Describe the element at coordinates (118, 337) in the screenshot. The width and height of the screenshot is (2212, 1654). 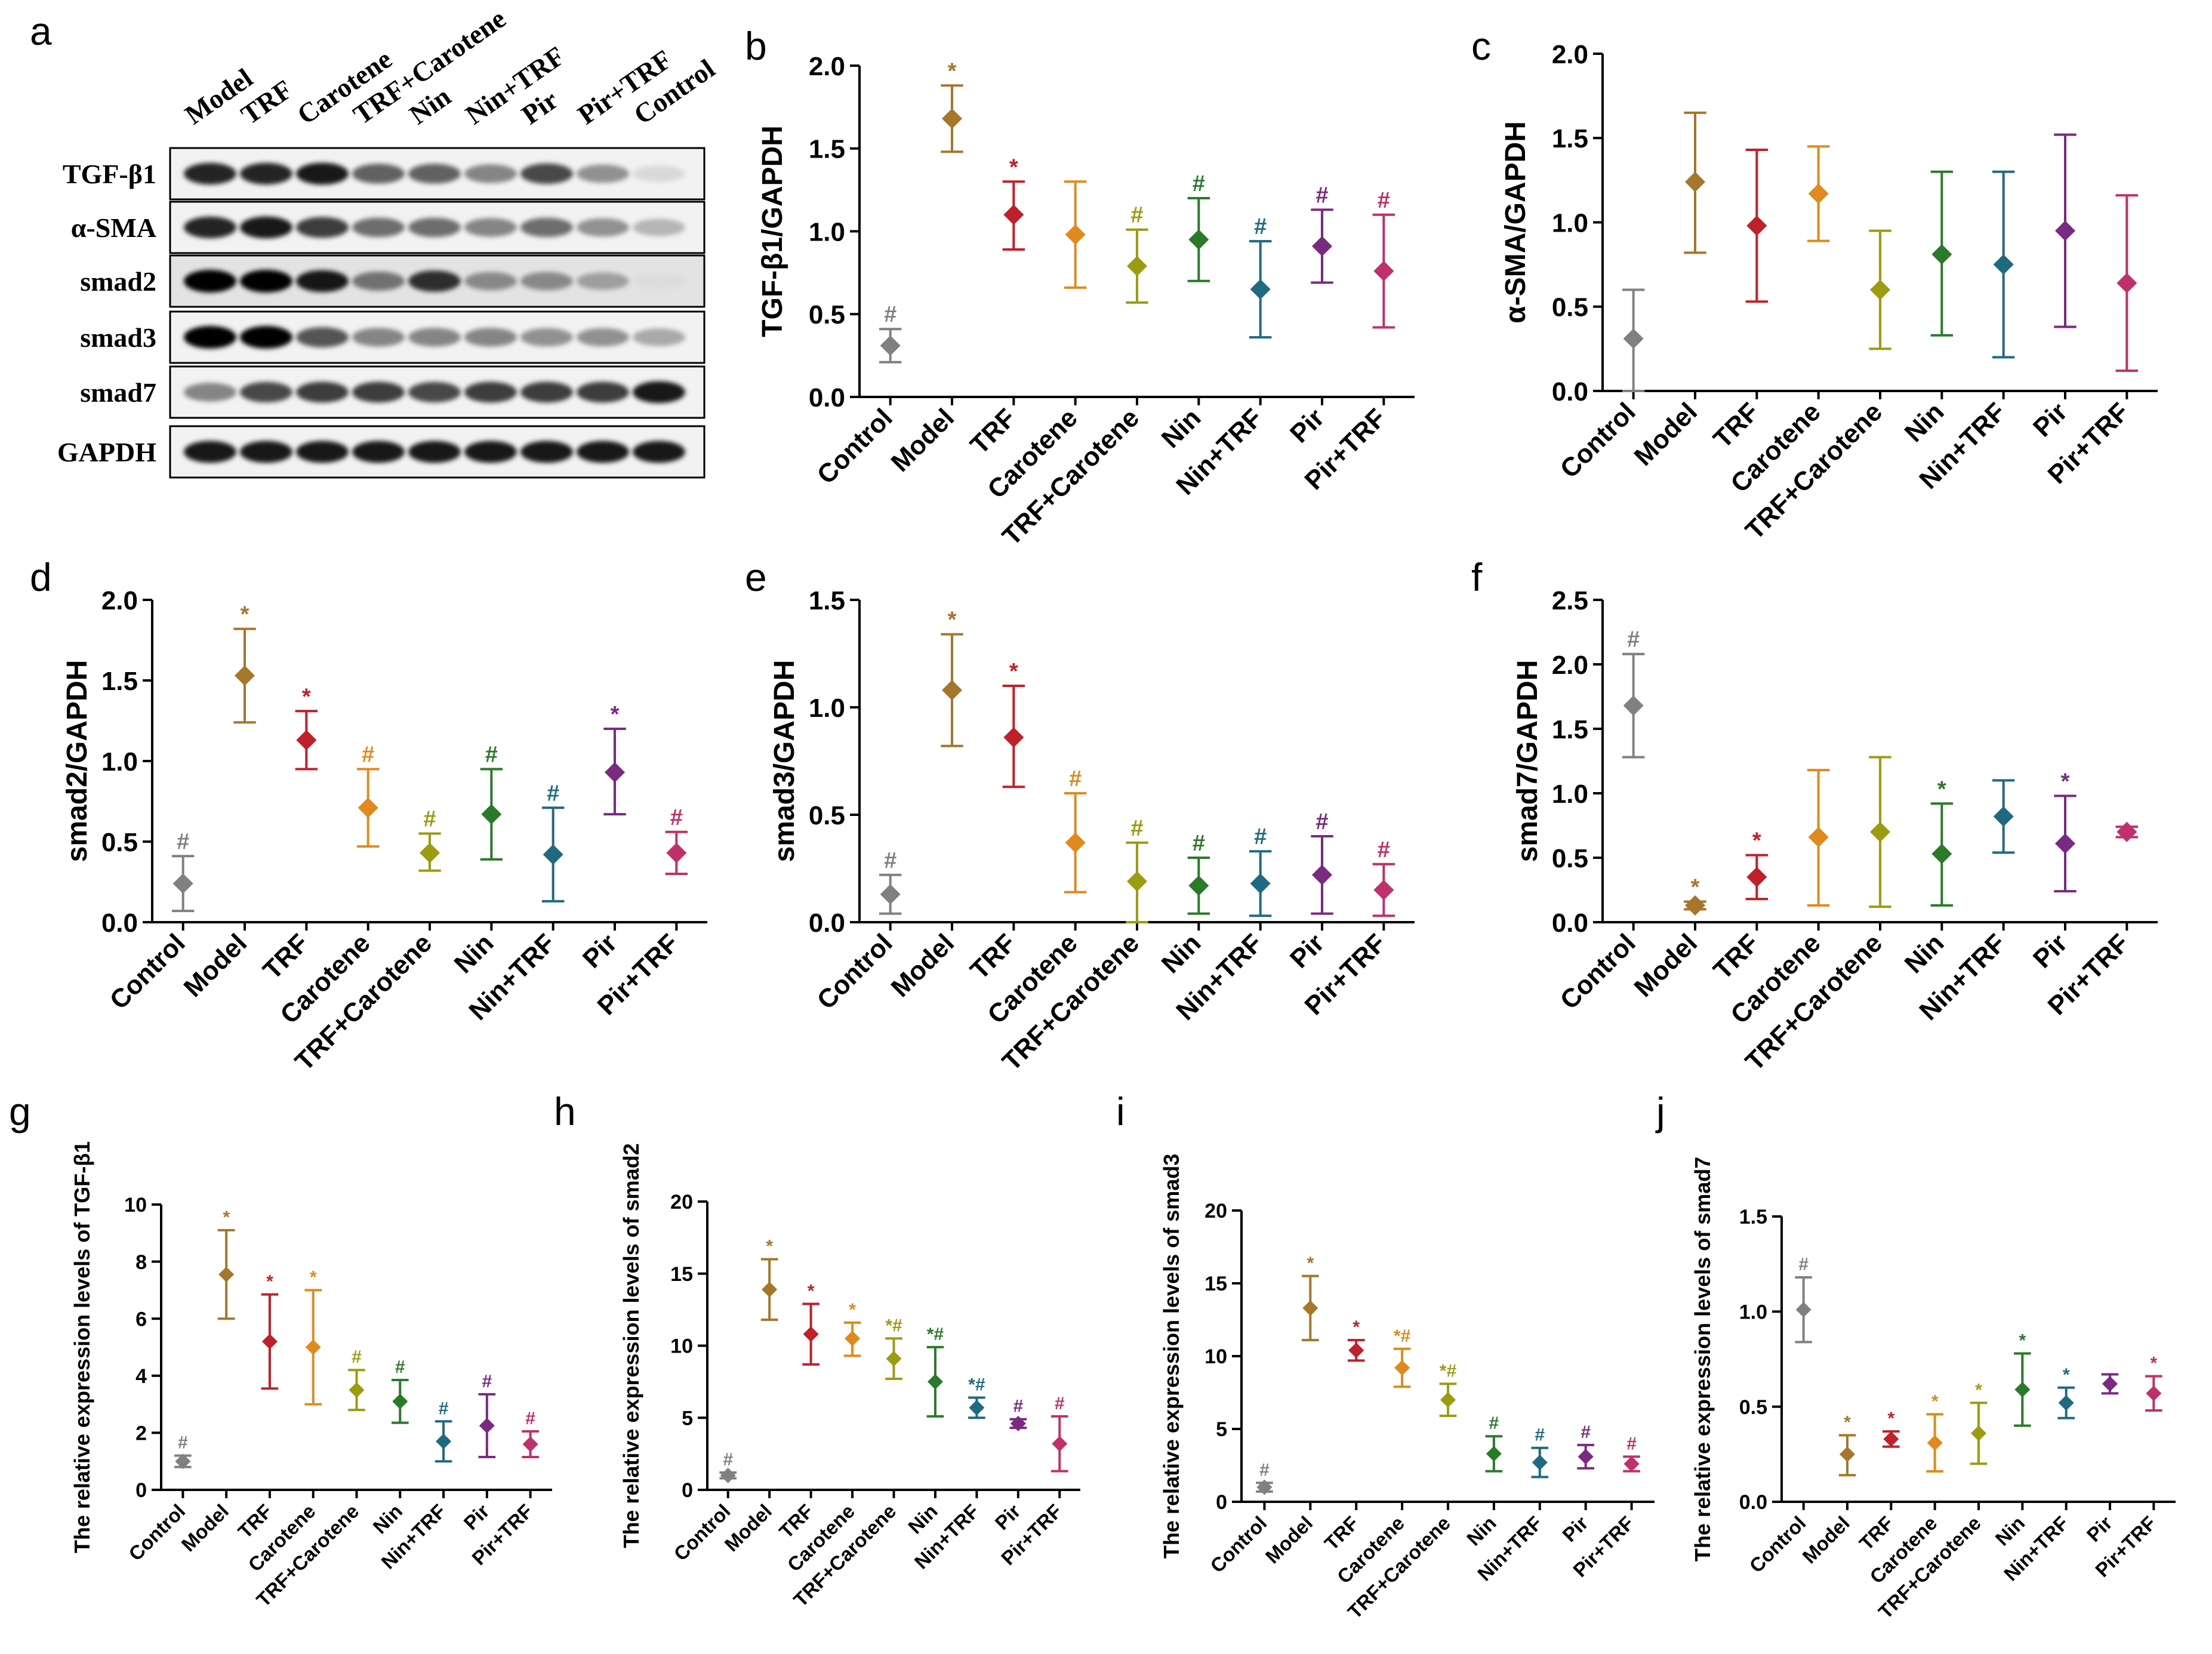
I see `blot-row-label-3: smad3` at that location.